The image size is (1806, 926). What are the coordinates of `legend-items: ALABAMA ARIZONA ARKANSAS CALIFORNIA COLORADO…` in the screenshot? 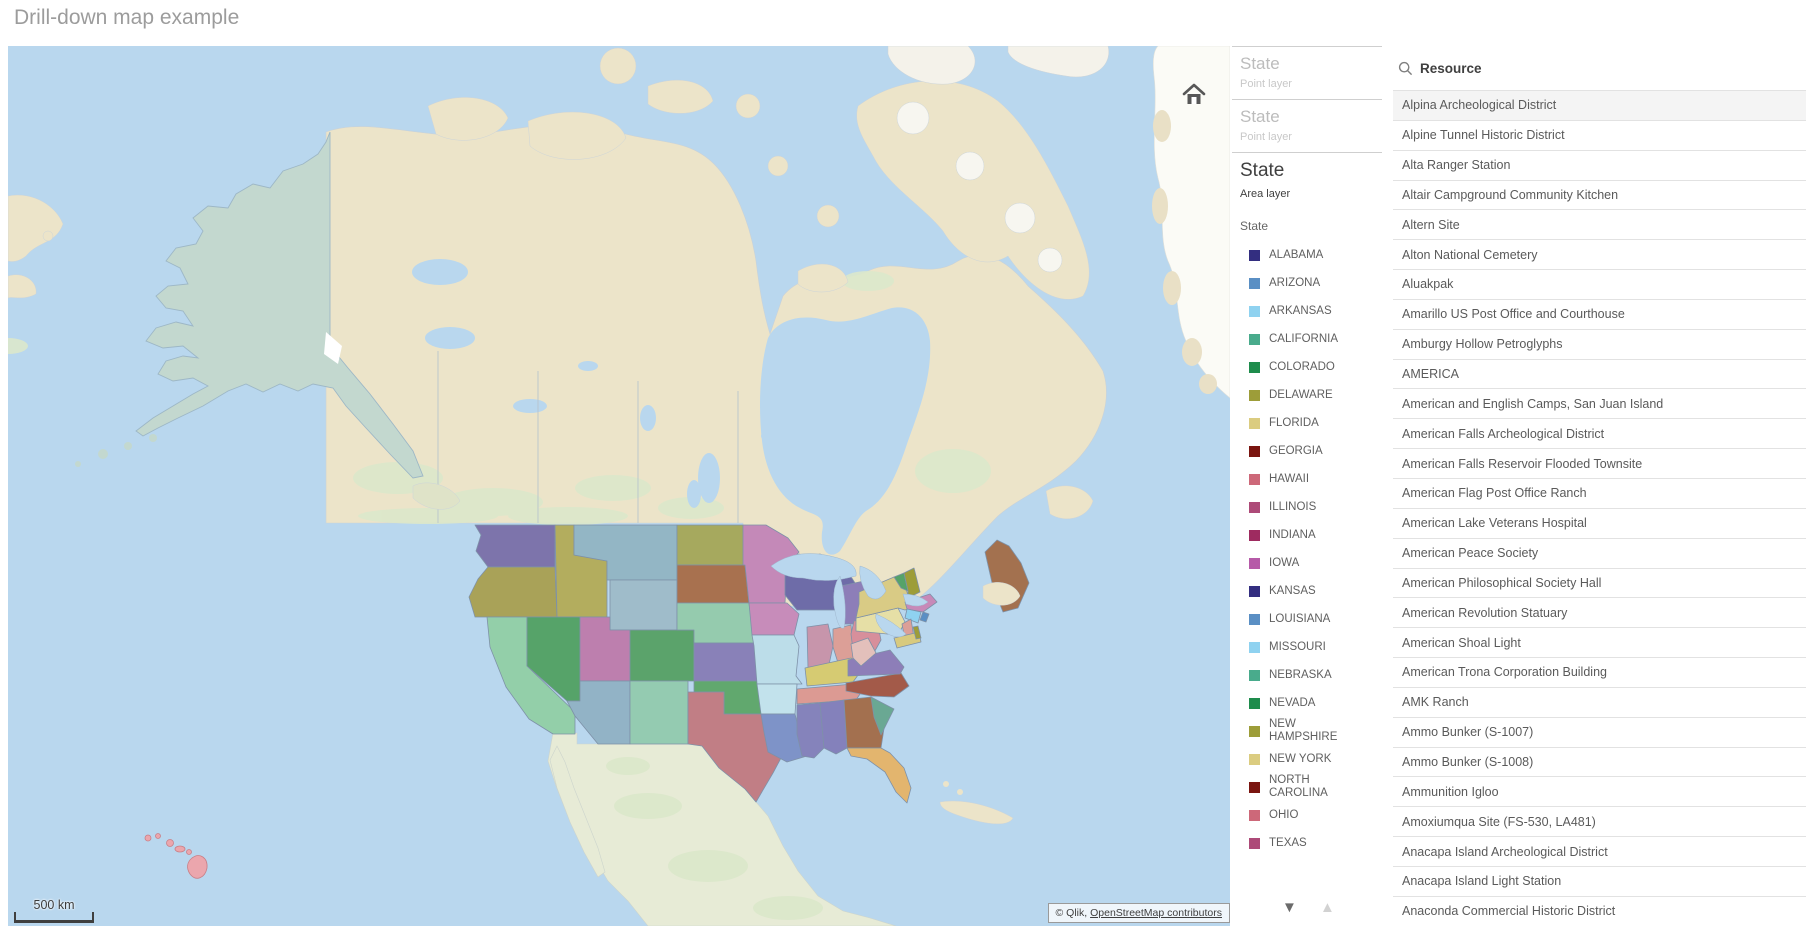 It's located at (1307, 549).